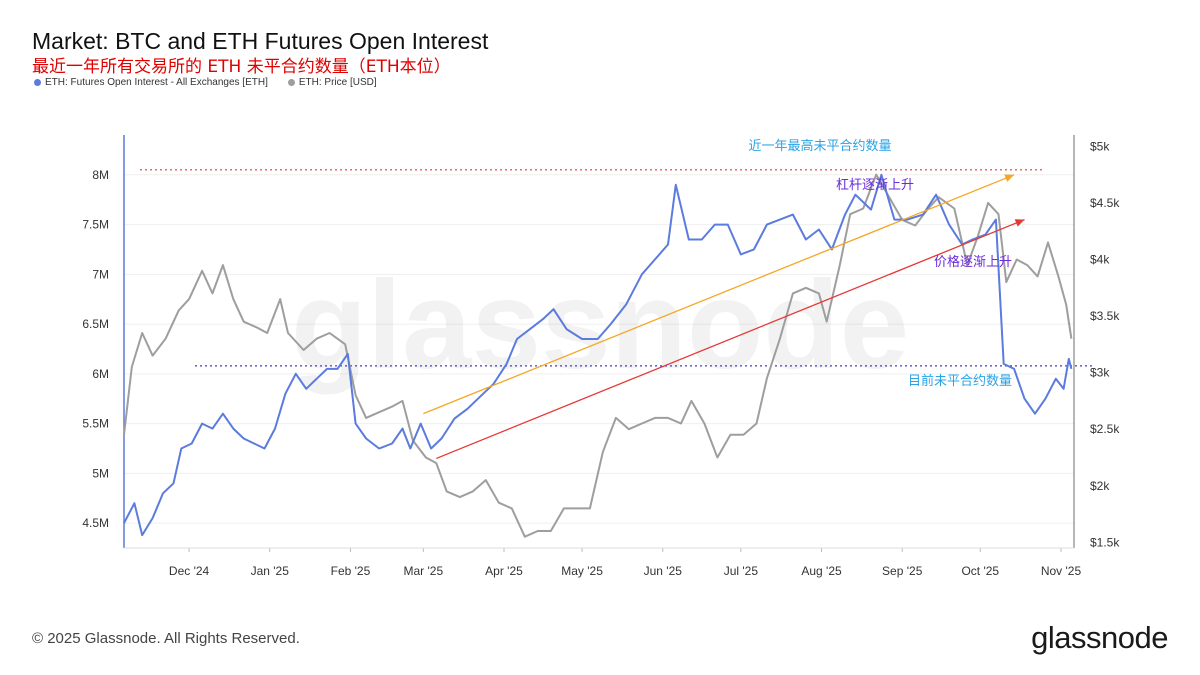 Image resolution: width=1200 pixels, height=675 pixels. Describe the element at coordinates (663, 571) in the screenshot. I see `x-tick-label: Jun '25` at that location.